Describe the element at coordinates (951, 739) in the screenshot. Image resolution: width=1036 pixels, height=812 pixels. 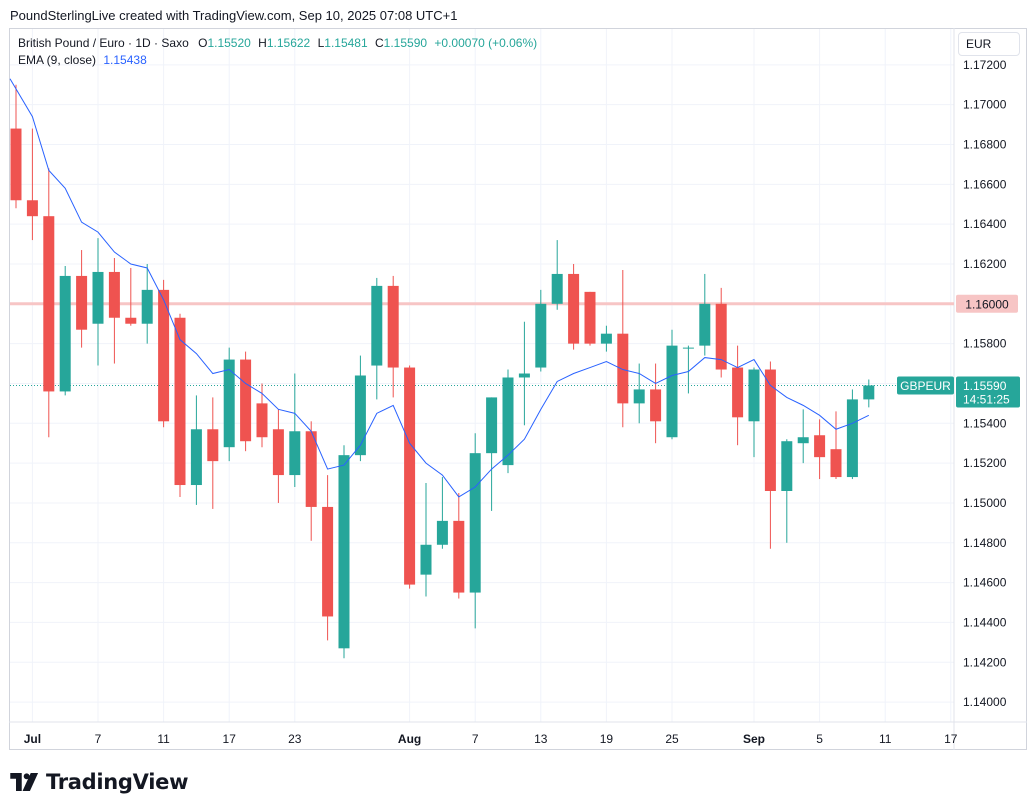
I see `x-tick-label: 17` at that location.